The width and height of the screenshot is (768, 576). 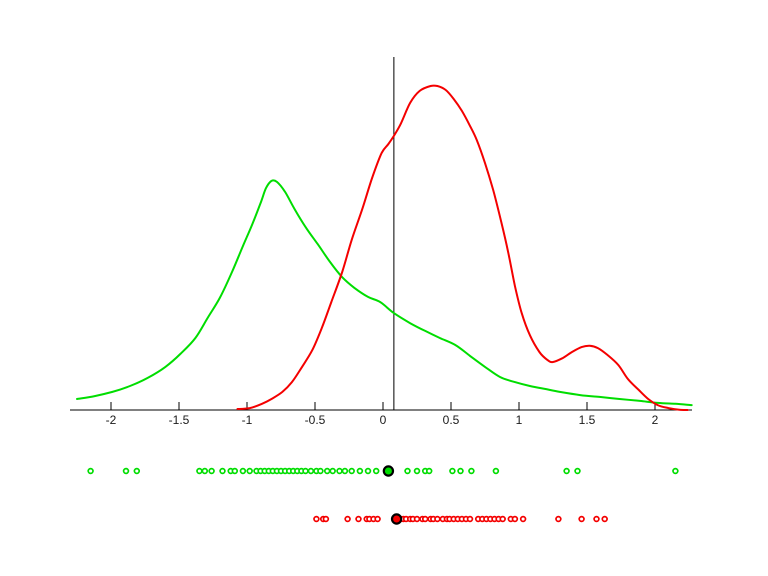 What do you see at coordinates (587, 420) in the screenshot?
I see `x-tick-label: 1.5` at bounding box center [587, 420].